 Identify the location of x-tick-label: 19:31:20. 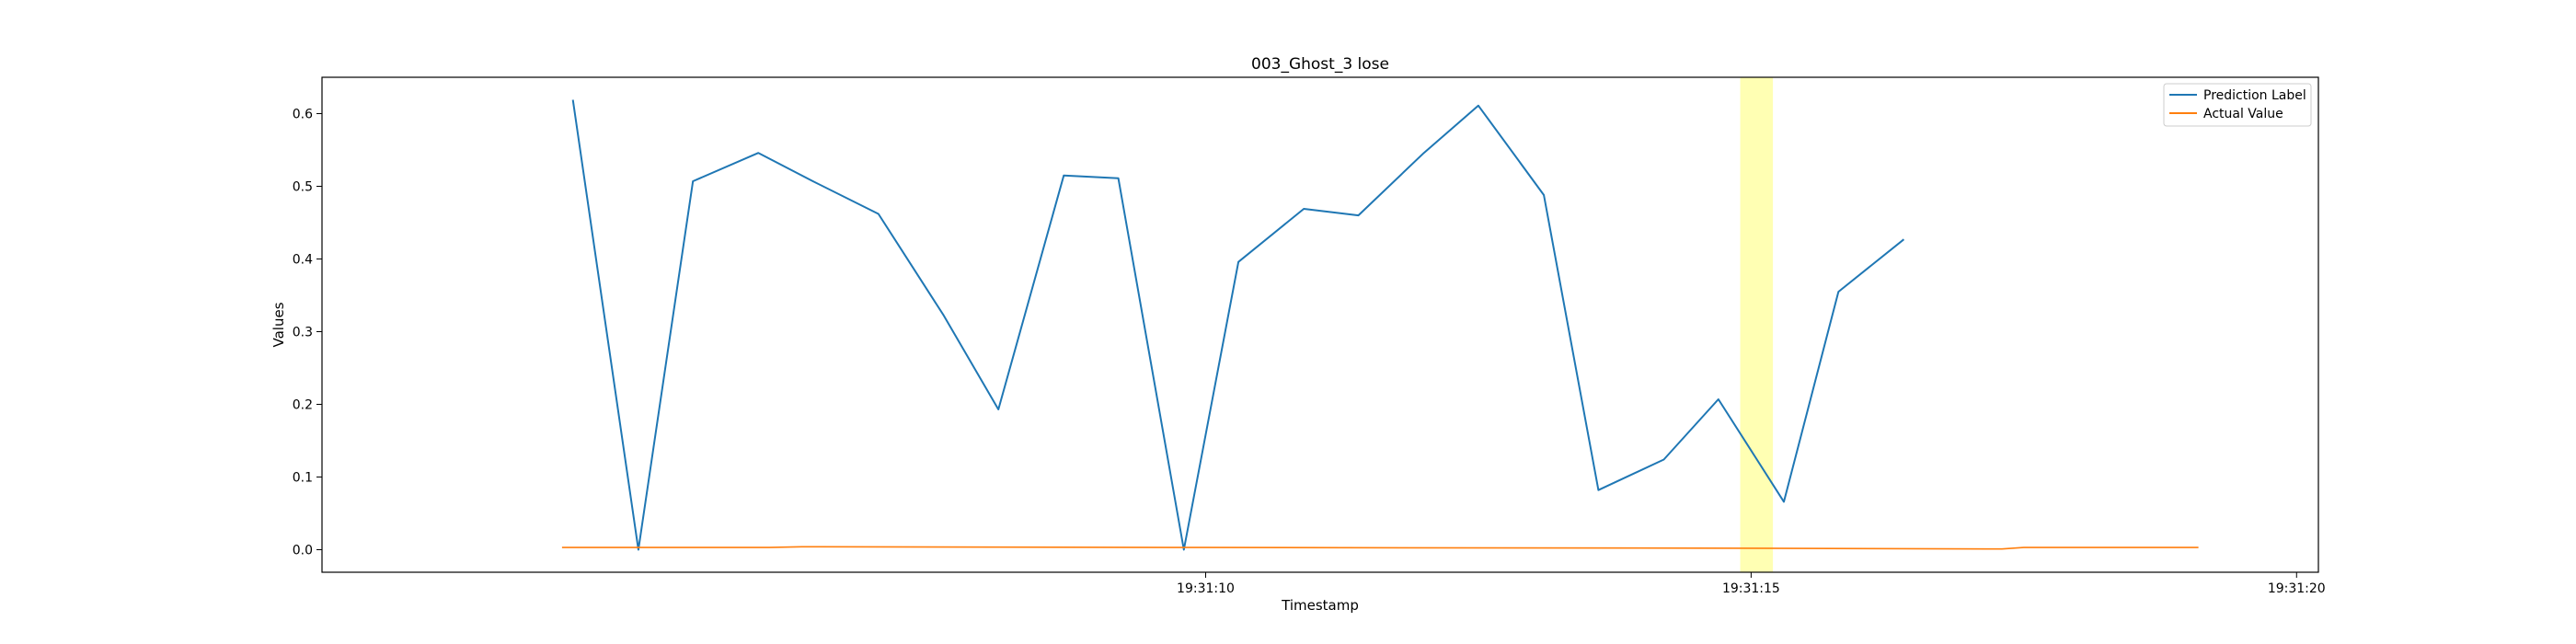
(2297, 588).